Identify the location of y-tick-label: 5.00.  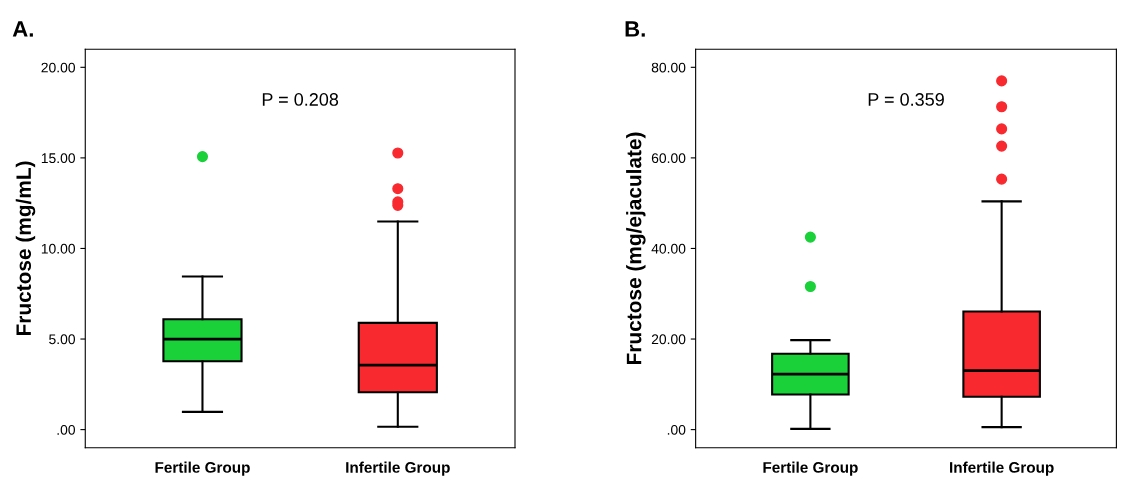
(62, 339).